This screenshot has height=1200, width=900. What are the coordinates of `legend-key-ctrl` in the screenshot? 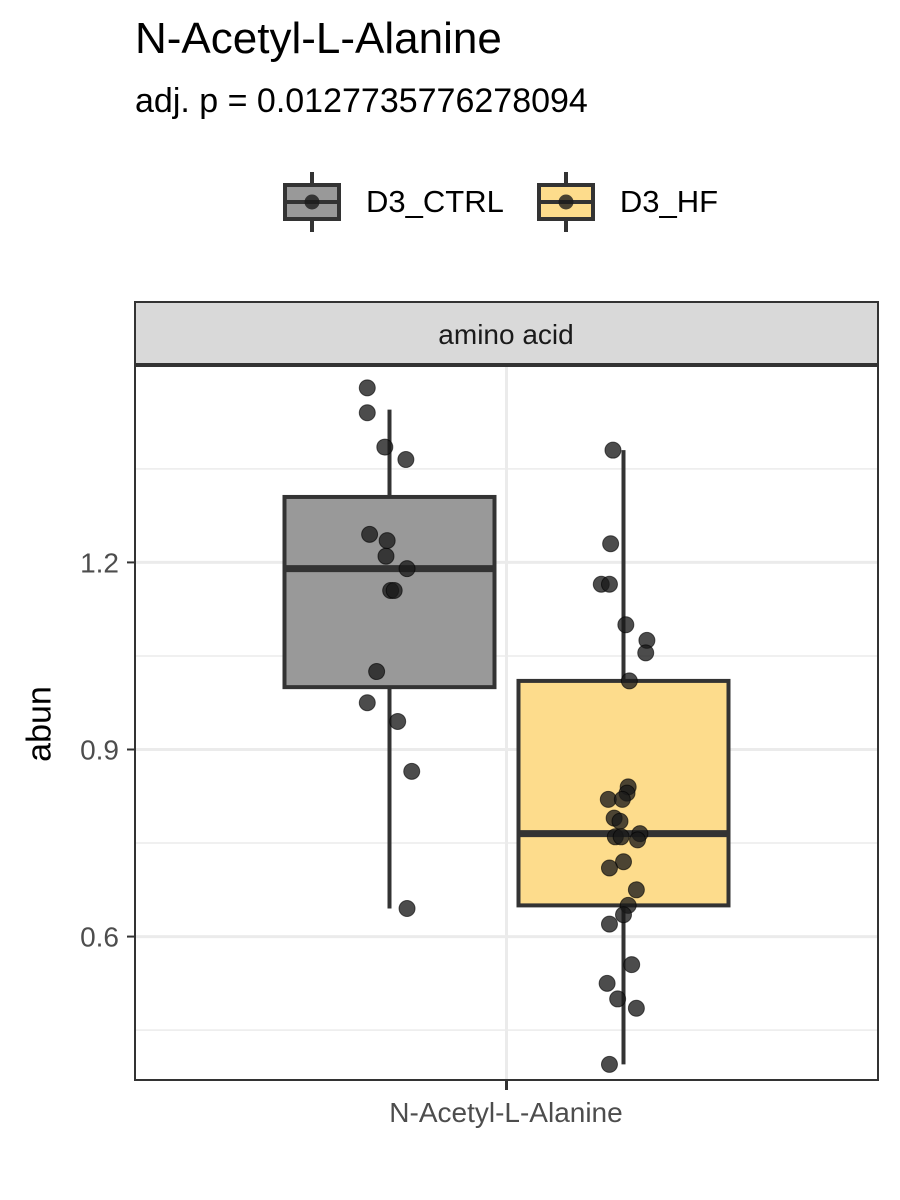 It's located at (312, 202).